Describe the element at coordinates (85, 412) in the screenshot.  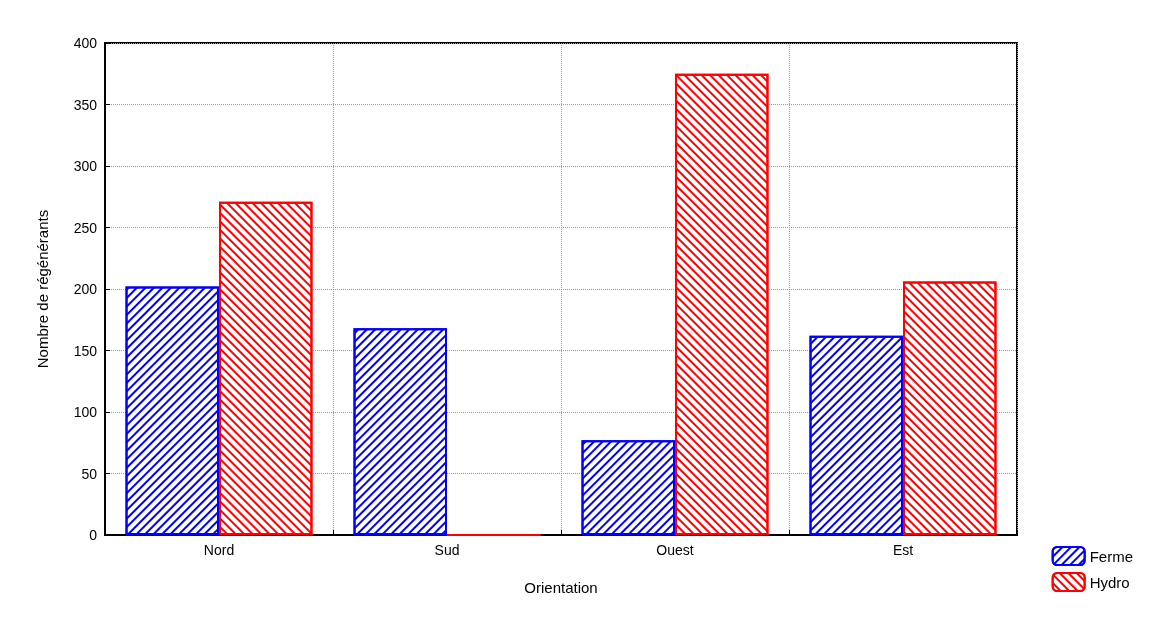
I see `y-tick-label: 100` at that location.